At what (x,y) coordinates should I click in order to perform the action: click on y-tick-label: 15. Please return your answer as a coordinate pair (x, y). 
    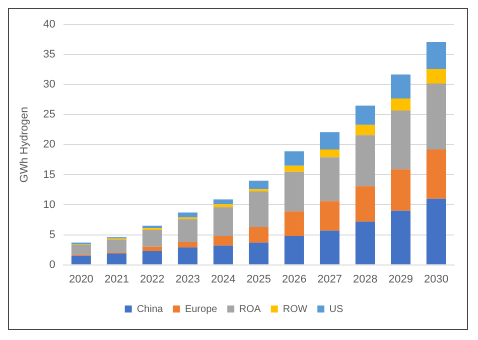
    Looking at the image, I should click on (49, 174).